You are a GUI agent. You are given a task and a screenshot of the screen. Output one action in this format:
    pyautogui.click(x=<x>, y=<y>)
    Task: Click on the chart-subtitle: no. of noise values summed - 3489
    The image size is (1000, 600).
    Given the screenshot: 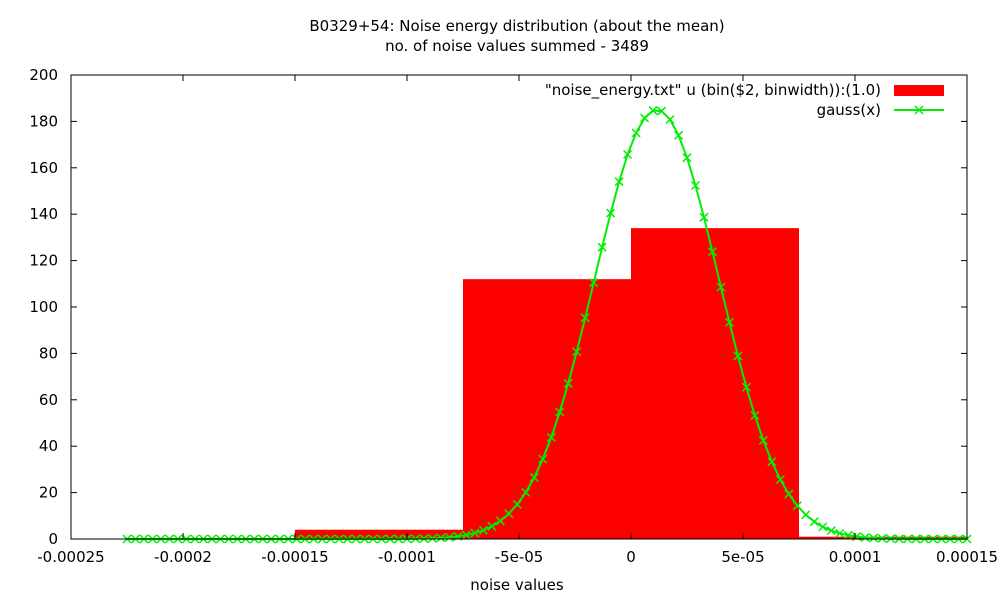 What is the action you would take?
    pyautogui.click(x=517, y=46)
    